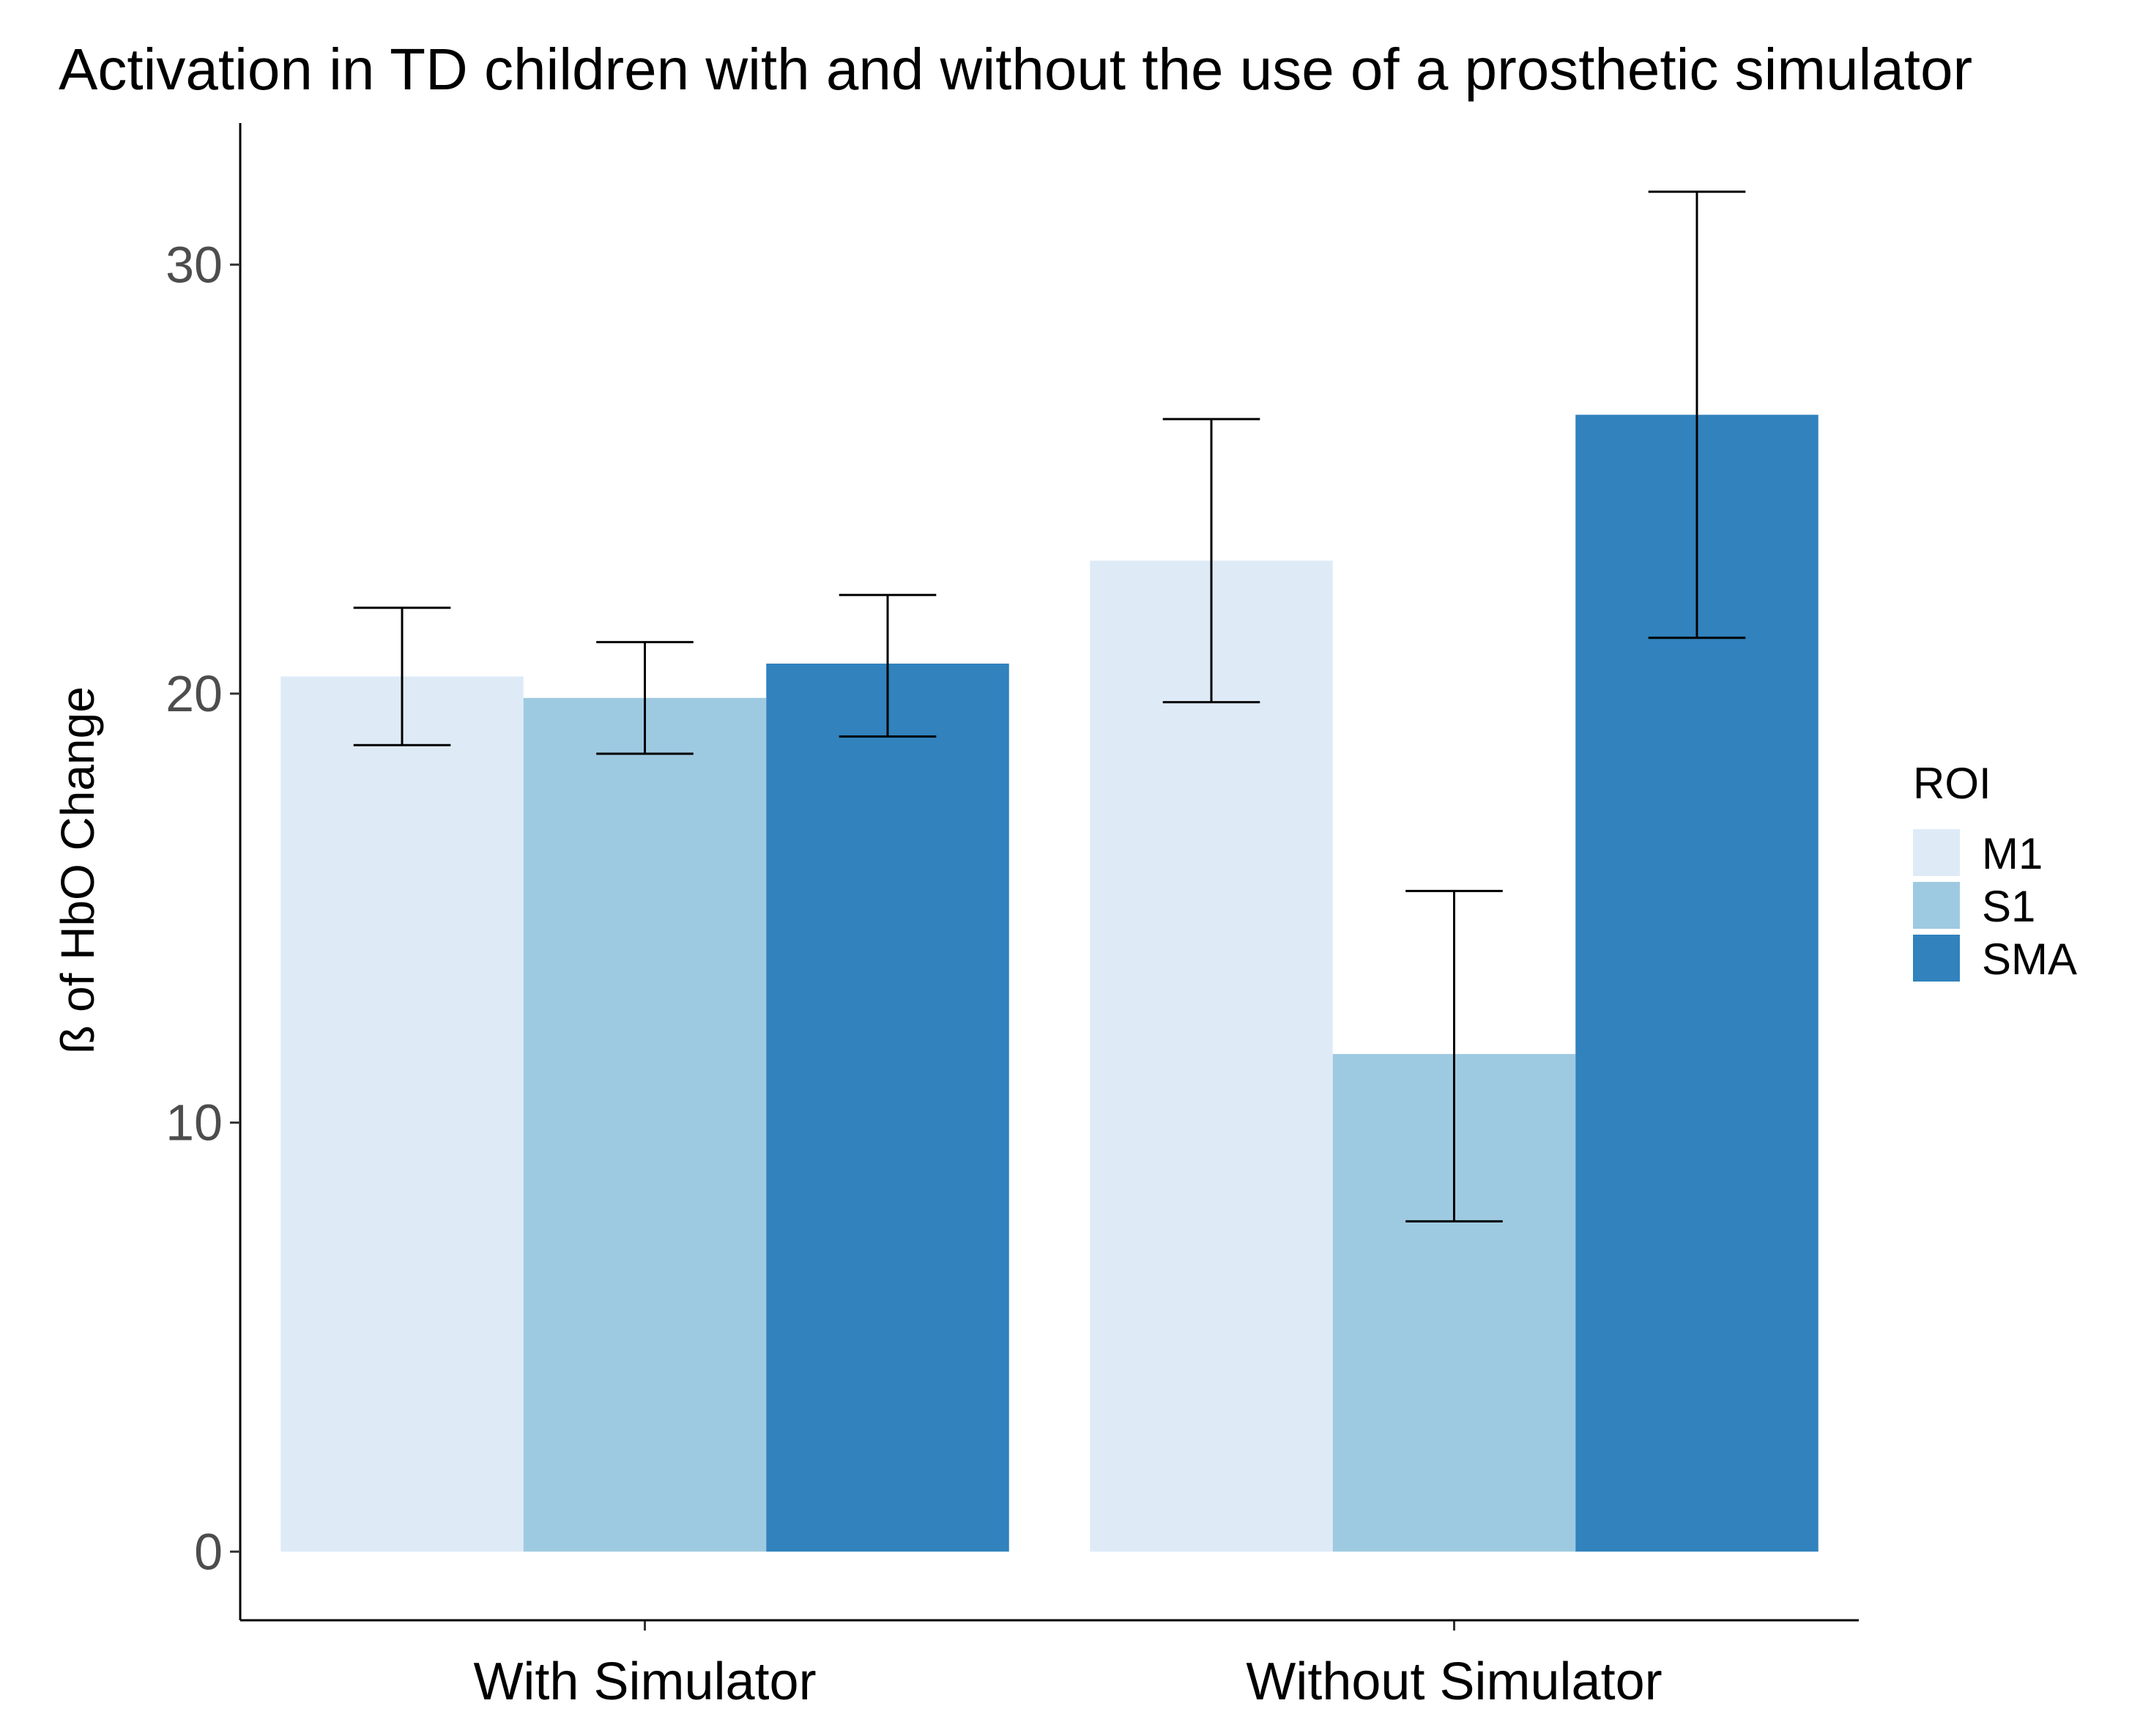 The height and width of the screenshot is (1736, 2151). I want to click on legend-label-m1: M1, so click(2012, 853).